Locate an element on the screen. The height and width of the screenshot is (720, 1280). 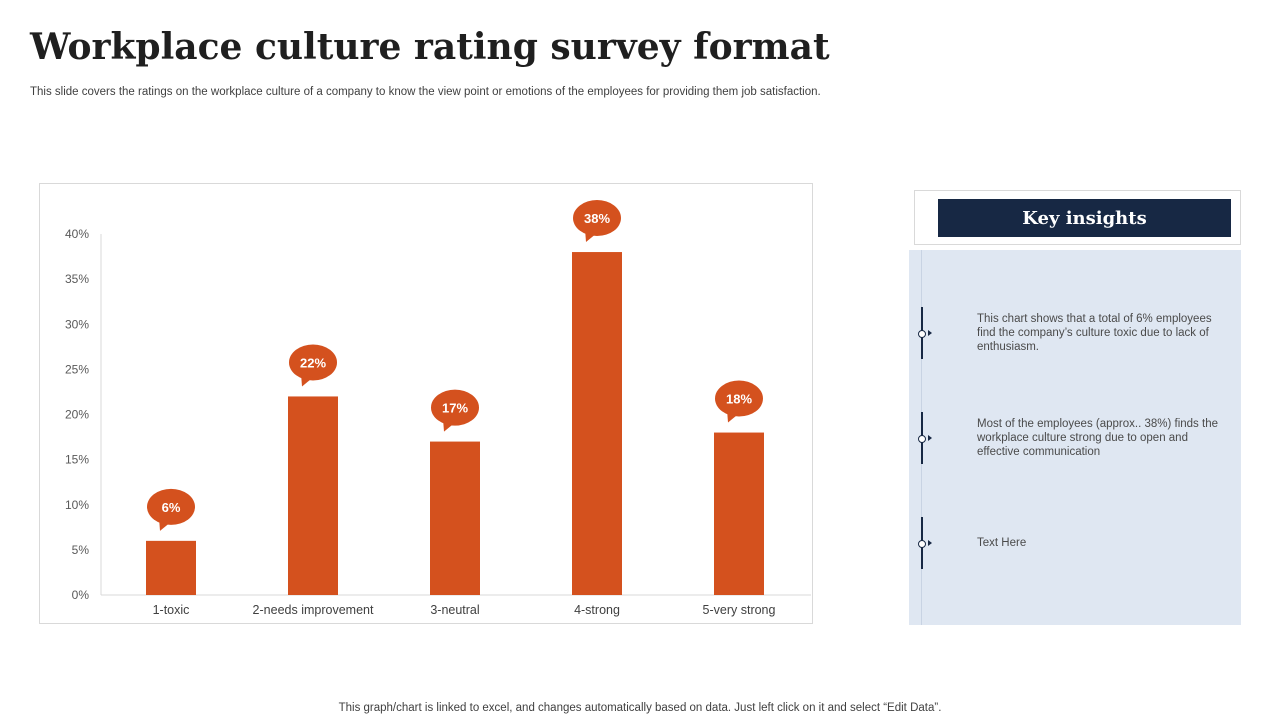
page-title: Workplace culture rating survey format is located at coordinates (430, 47).